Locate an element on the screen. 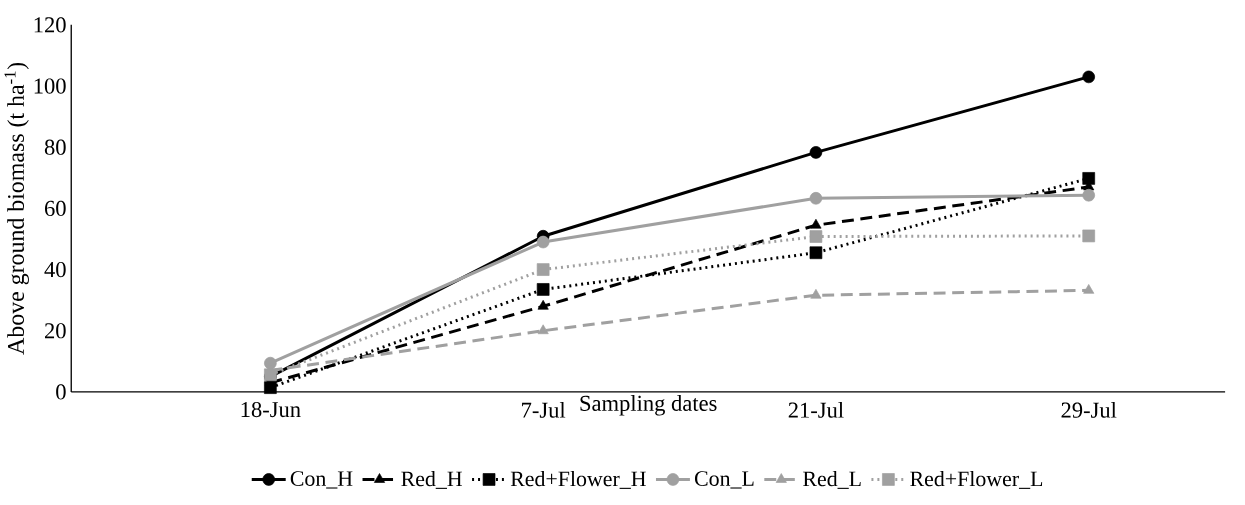 This screenshot has height=505, width=1245. x-tick-label: 29-Jul is located at coordinates (1089, 409).